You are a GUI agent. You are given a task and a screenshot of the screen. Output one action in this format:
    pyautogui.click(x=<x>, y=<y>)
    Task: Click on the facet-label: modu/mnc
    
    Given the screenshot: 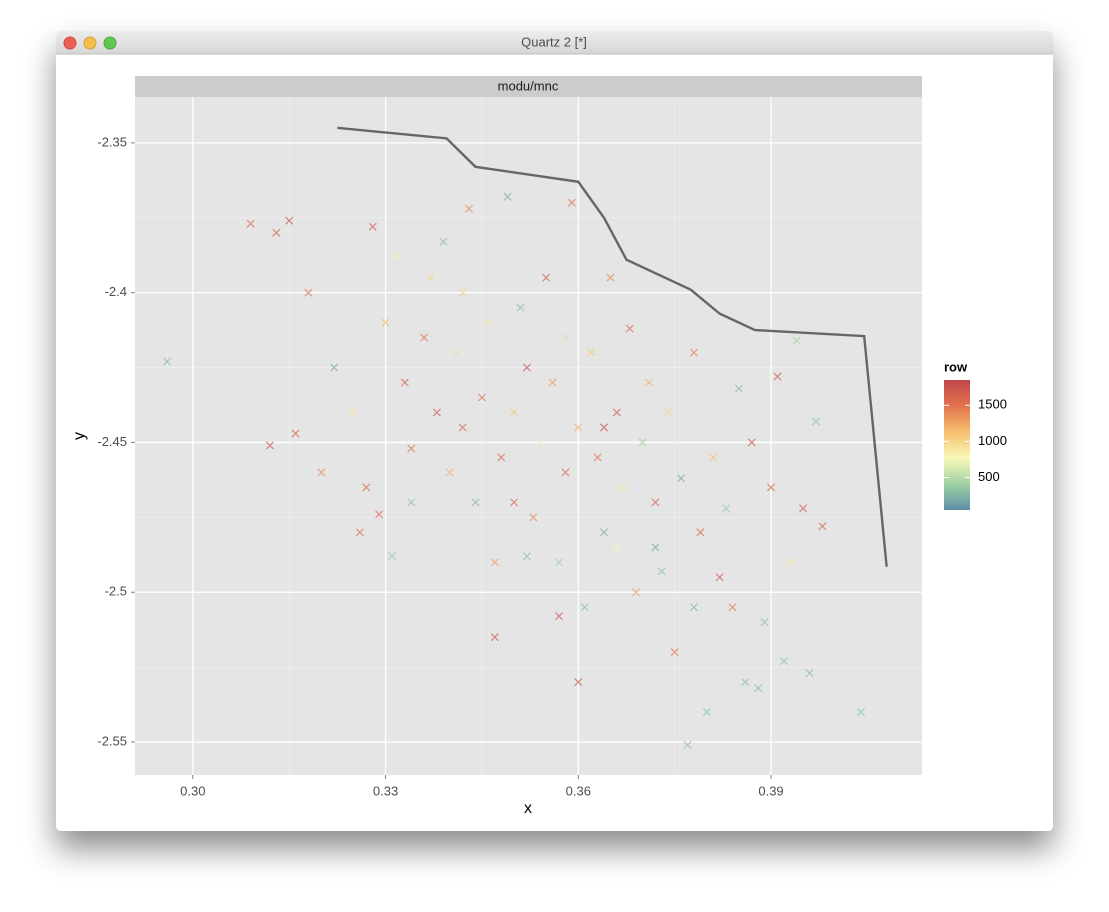 What is the action you would take?
    pyautogui.click(x=528, y=85)
    